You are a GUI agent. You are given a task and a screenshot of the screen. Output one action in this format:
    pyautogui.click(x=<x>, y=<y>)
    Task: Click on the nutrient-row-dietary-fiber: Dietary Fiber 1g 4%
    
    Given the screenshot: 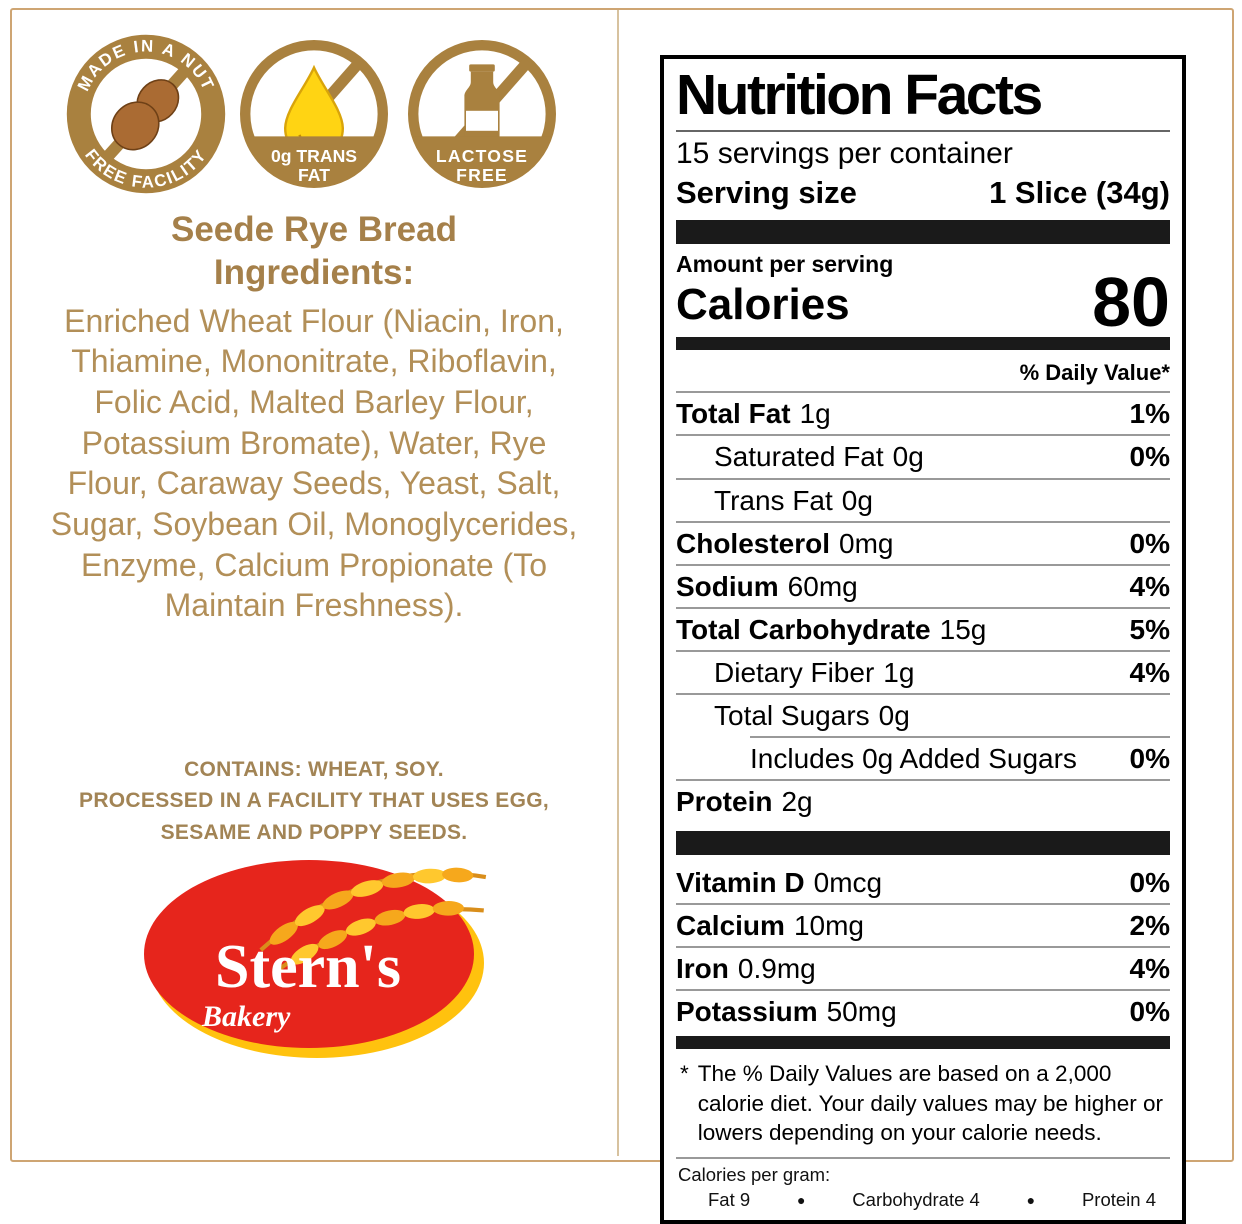 What is the action you would take?
    pyautogui.click(x=923, y=673)
    